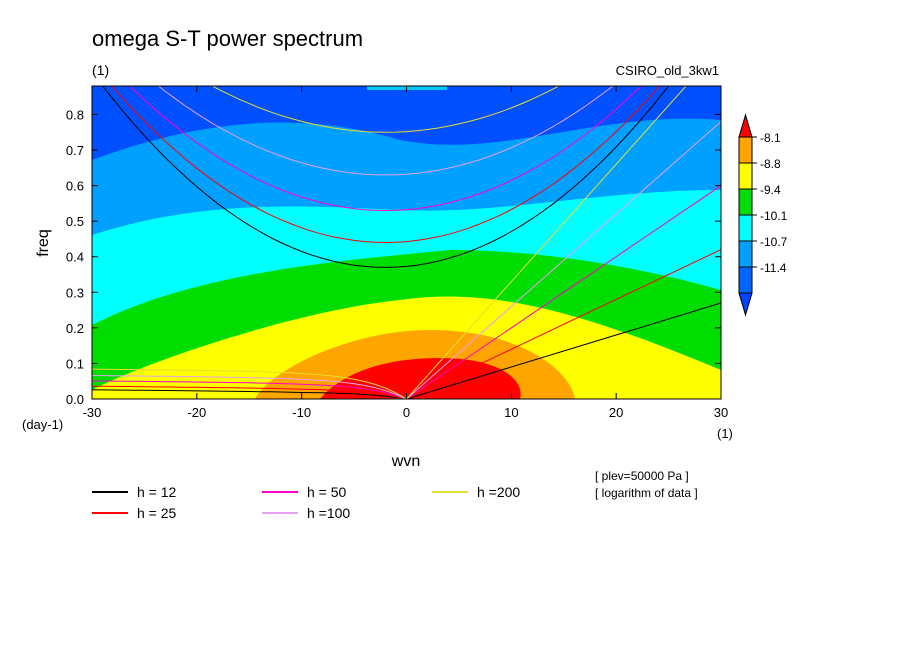  Describe the element at coordinates (328, 513) in the screenshot. I see `legend-label: h =100` at that location.